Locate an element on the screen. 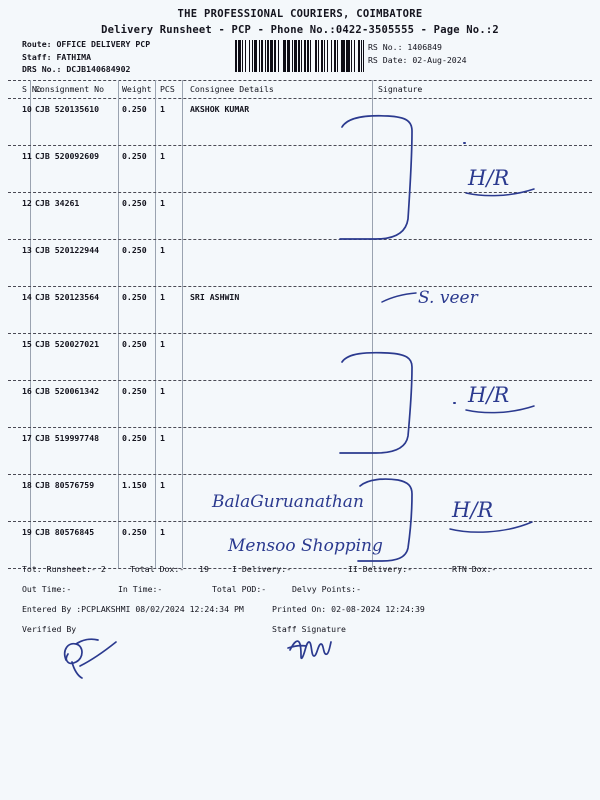 The height and width of the screenshot is (800, 600). row-15-pcs: 1 is located at coordinates (162, 344).